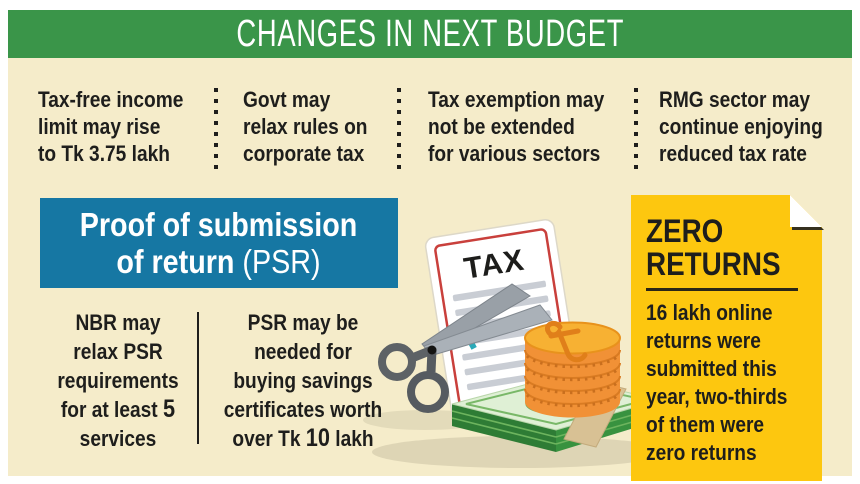  I want to click on taka-symbol-icon, so click(566, 341).